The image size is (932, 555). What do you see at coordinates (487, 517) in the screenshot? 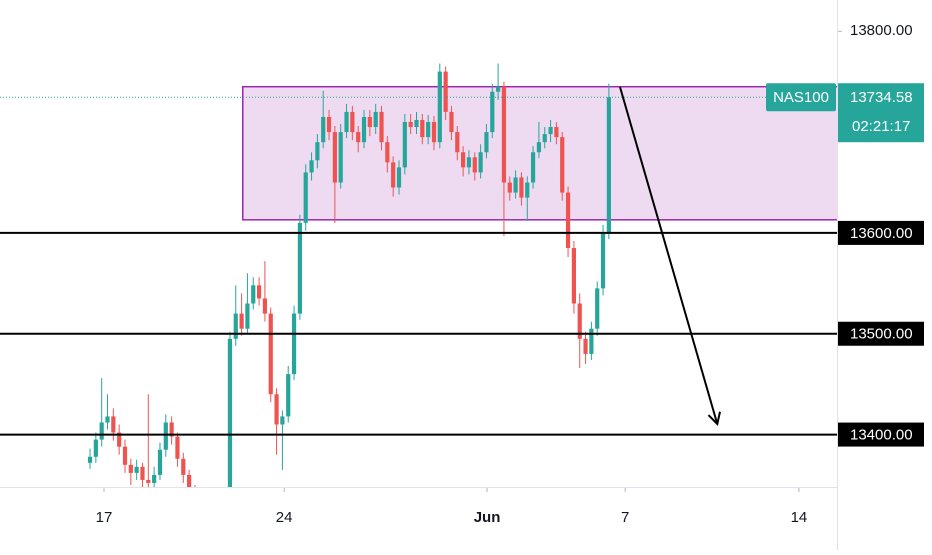
I see `x-tick-label: Jun` at bounding box center [487, 517].